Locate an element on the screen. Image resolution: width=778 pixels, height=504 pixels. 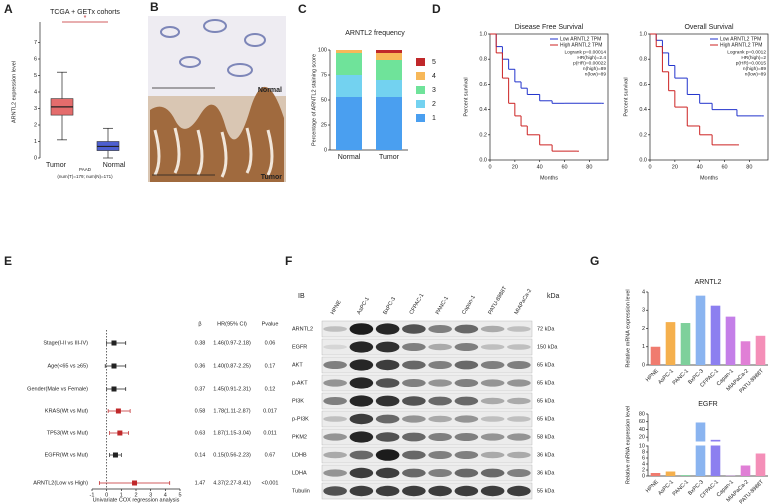
p-value: 0.017 is located at coordinates (270, 411).